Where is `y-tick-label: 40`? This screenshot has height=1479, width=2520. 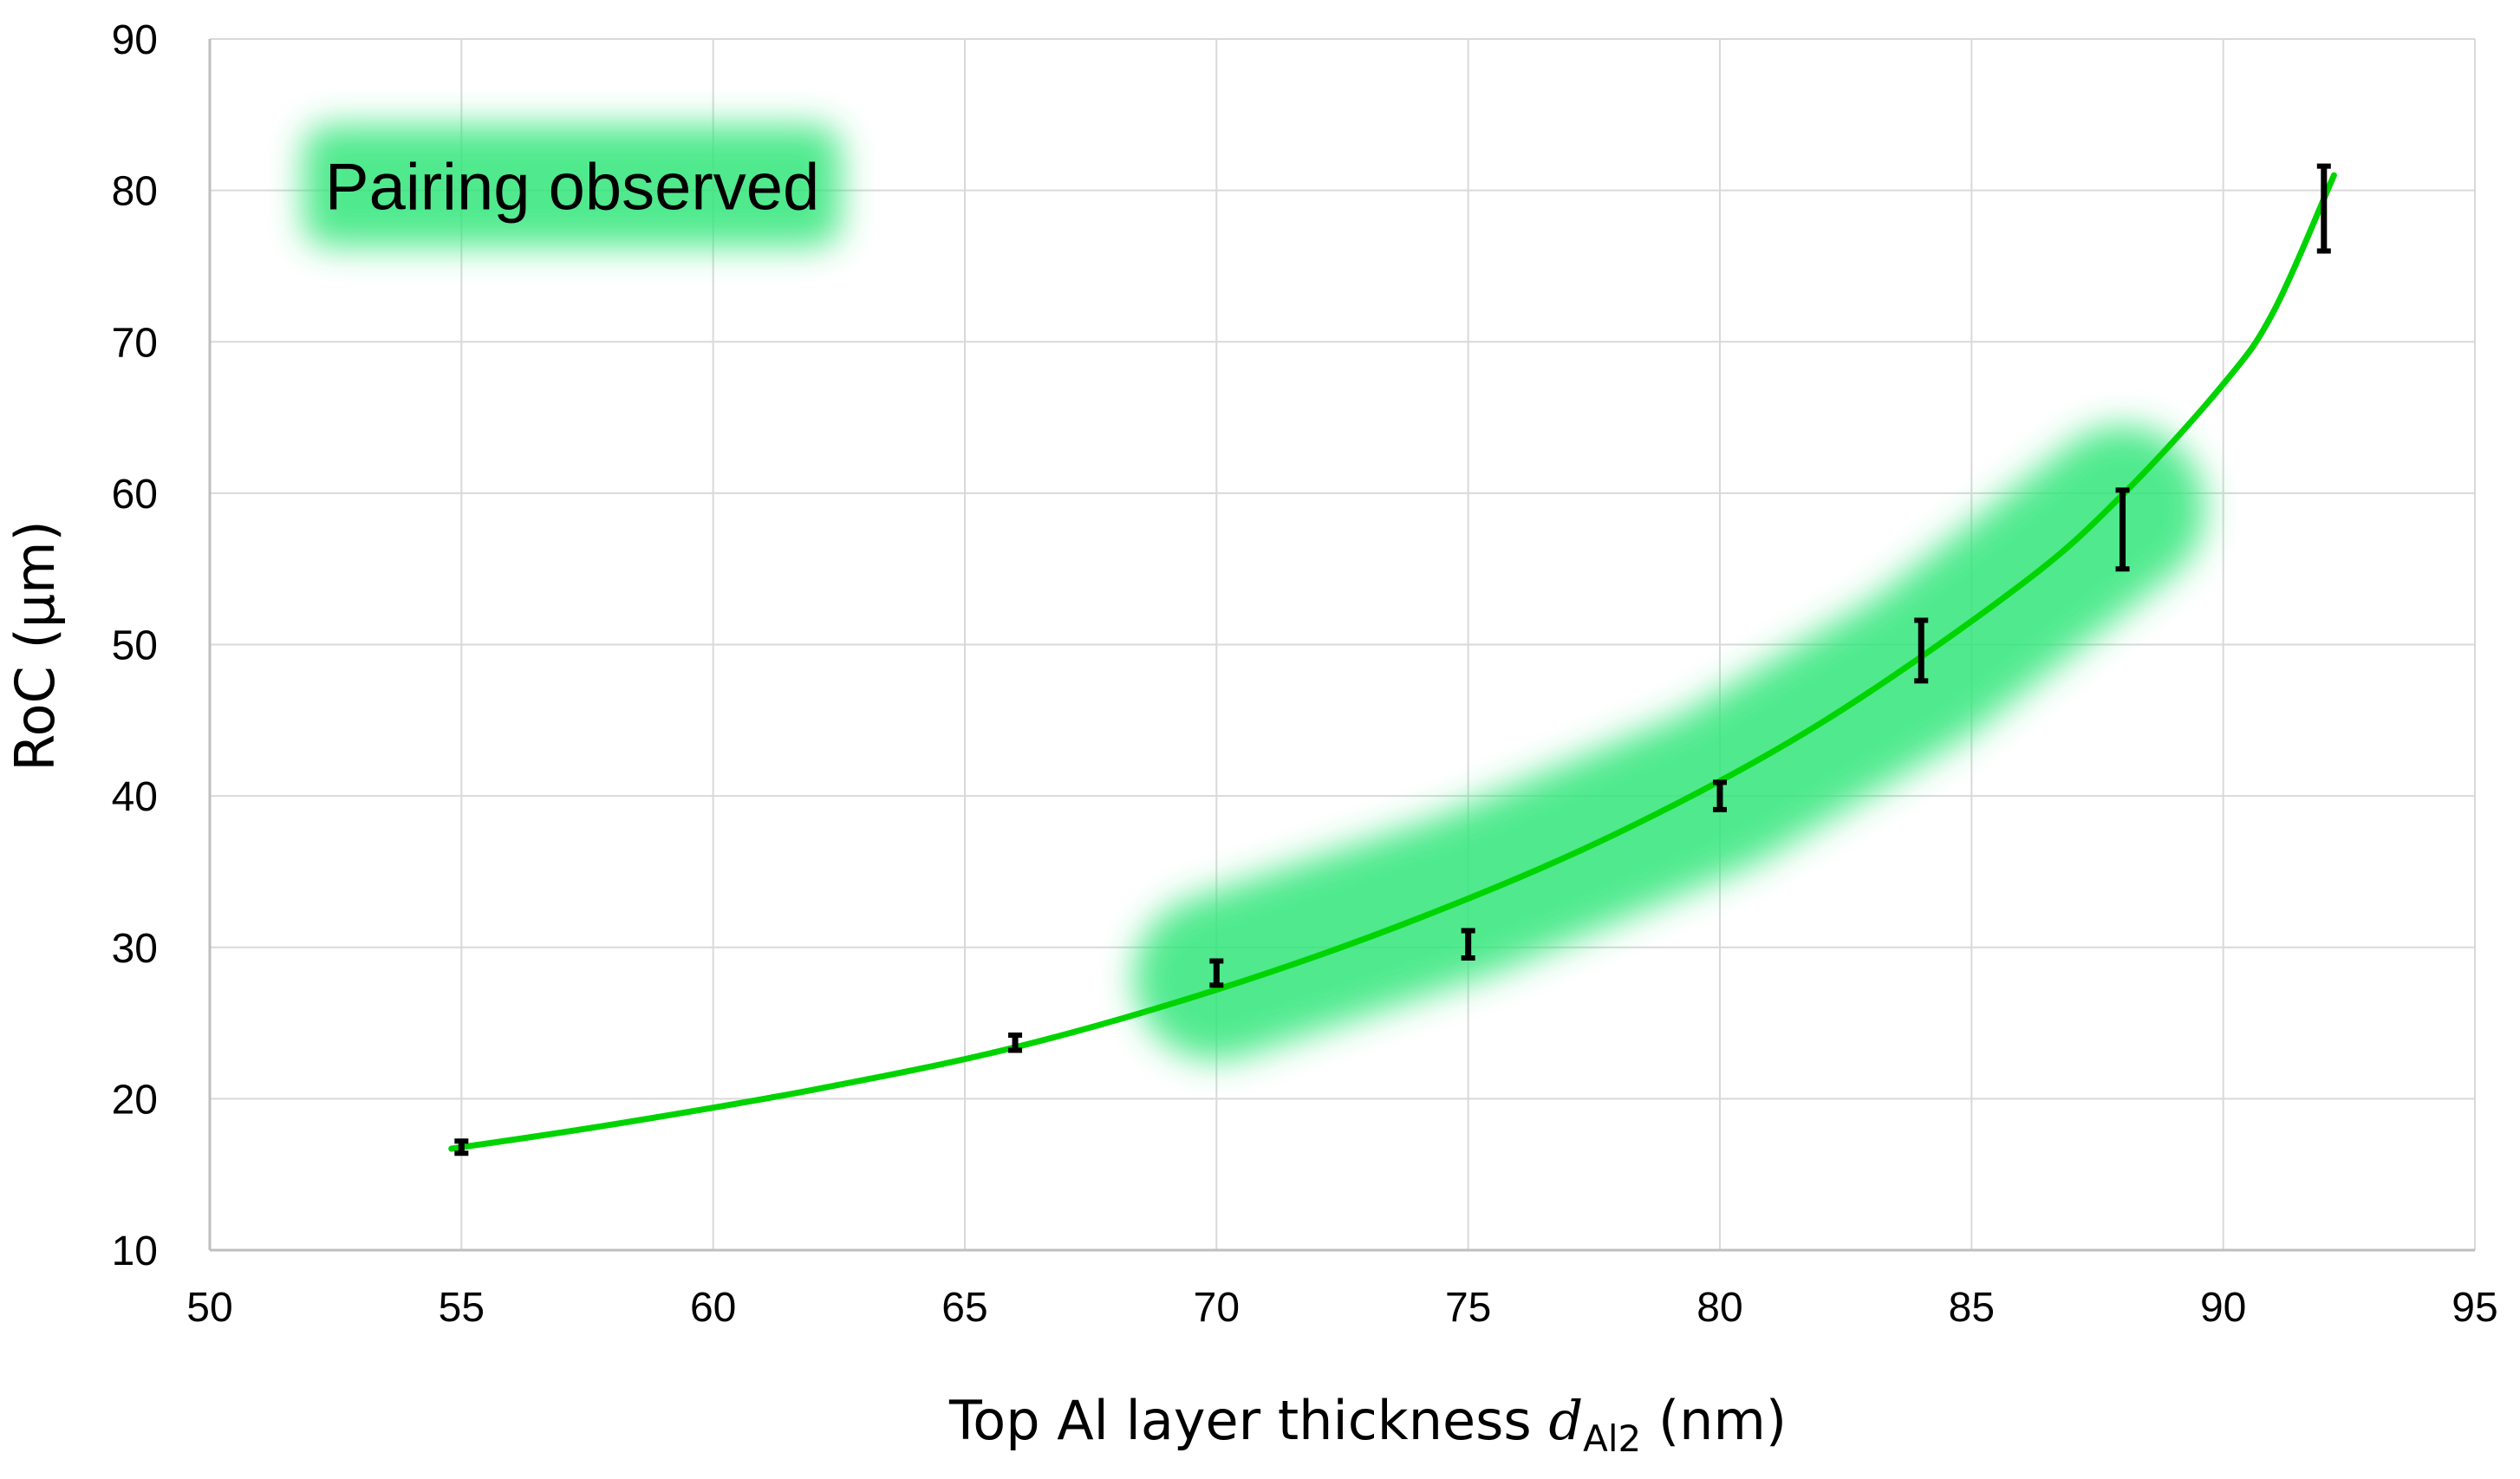 y-tick-label: 40 is located at coordinates (135, 797).